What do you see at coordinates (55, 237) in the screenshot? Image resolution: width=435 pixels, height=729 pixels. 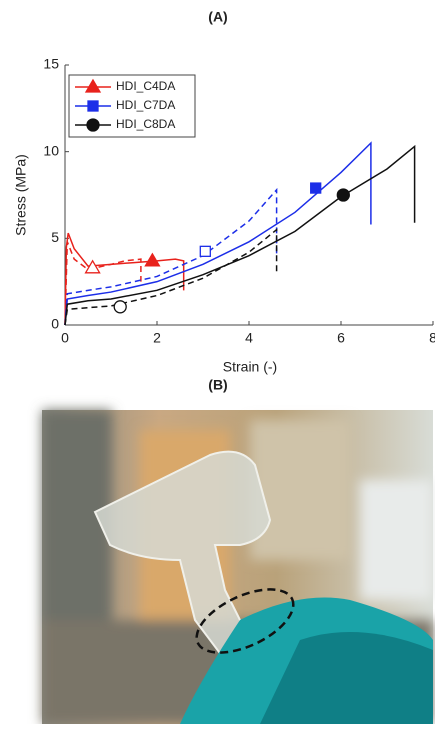 I see `y-tick-label: 5` at bounding box center [55, 237].